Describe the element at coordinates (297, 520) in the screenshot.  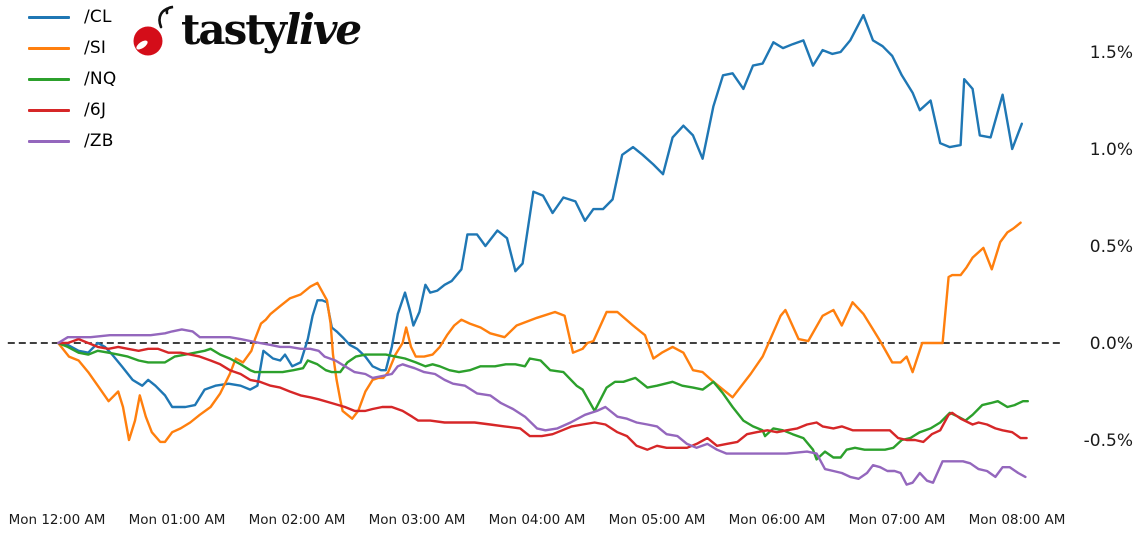
I see `x-tick-label: Mon 02:00 AM` at that location.